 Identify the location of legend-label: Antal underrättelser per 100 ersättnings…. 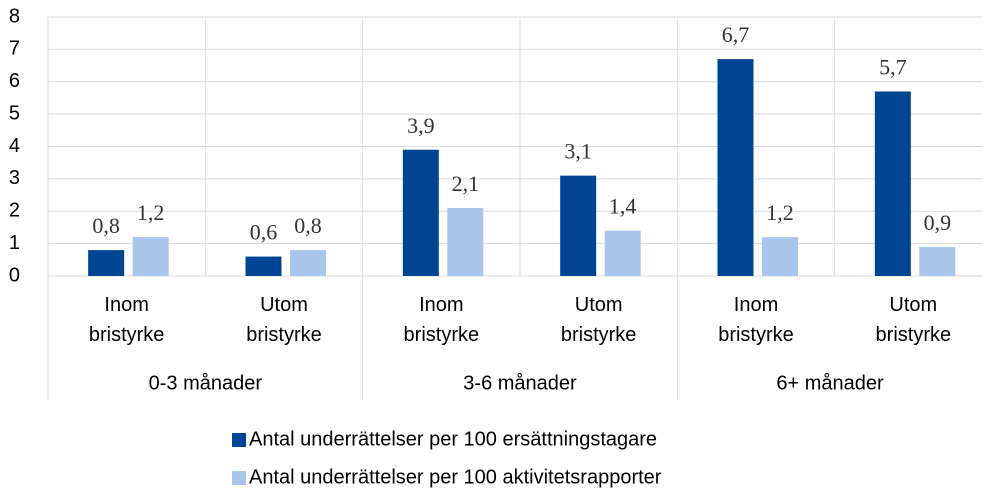
(453, 439).